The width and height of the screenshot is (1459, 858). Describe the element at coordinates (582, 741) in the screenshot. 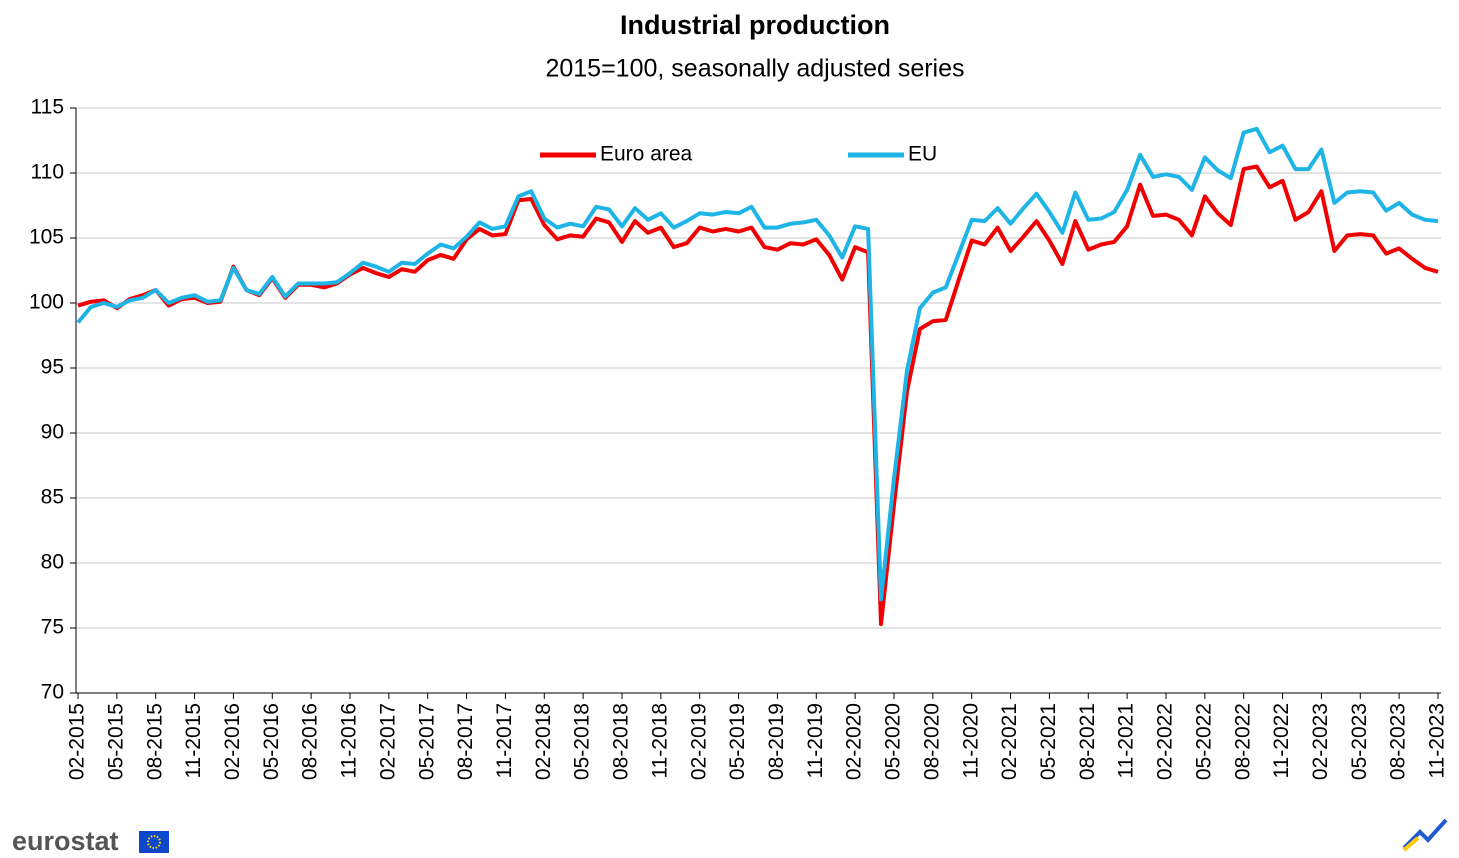

I see `x-tick-label: 05-2018` at that location.